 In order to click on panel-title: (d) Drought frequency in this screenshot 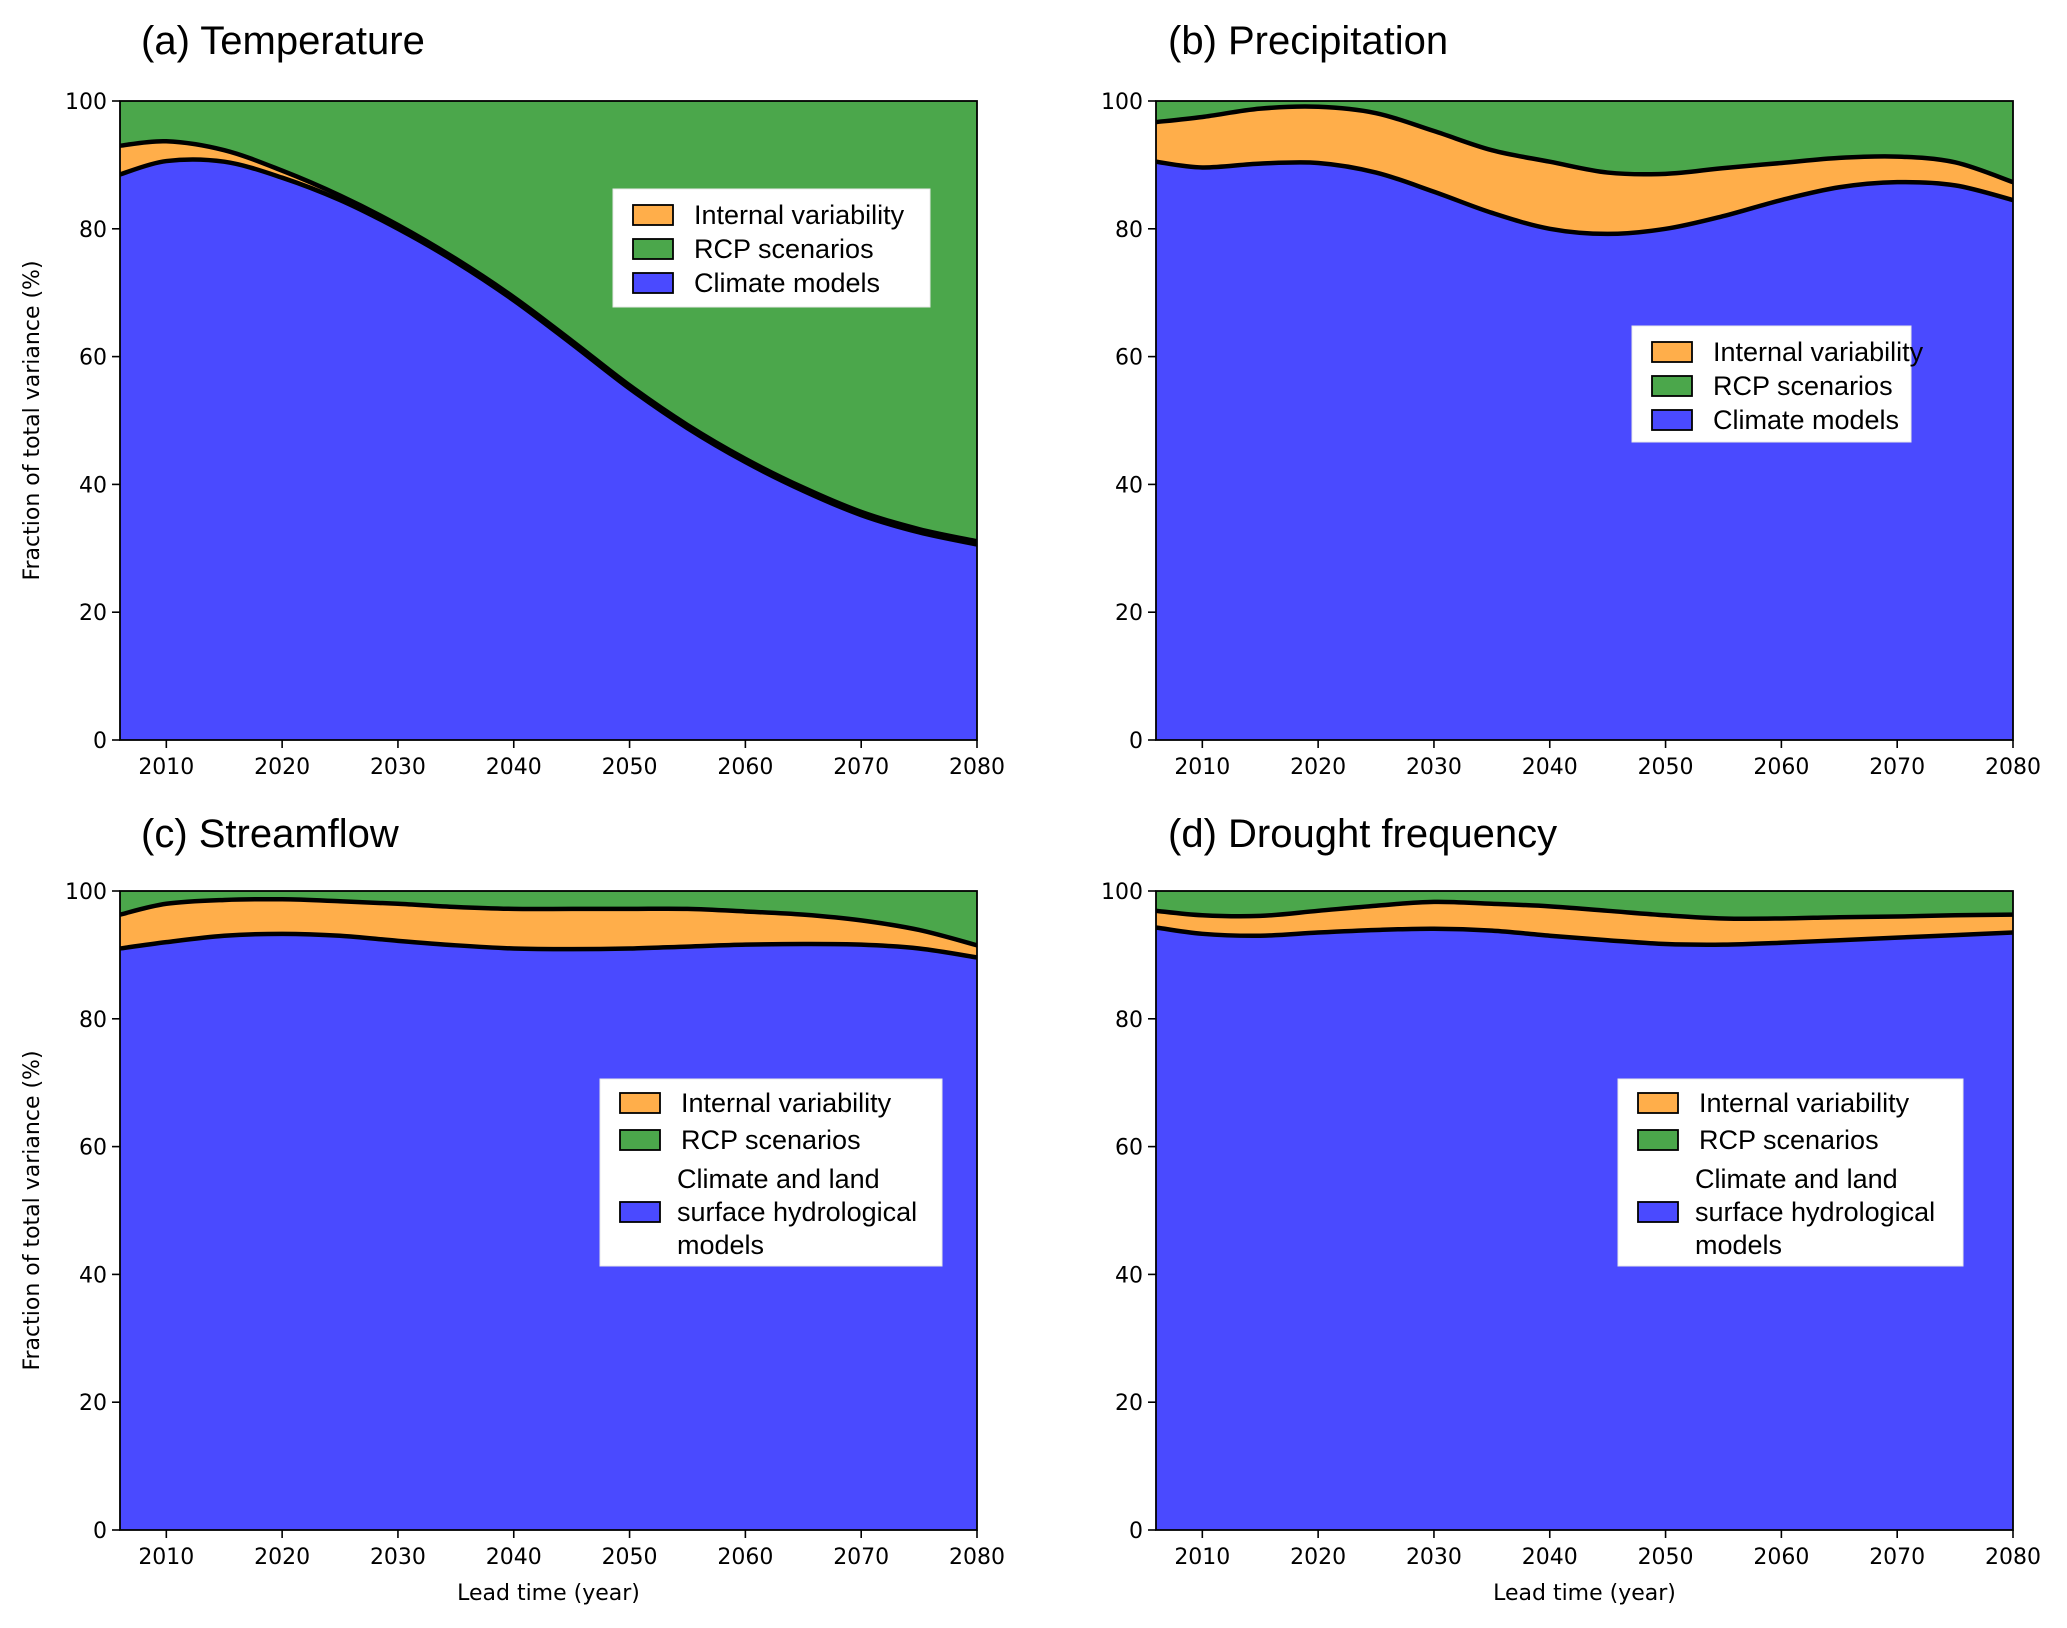, I will do `click(1362, 834)`.